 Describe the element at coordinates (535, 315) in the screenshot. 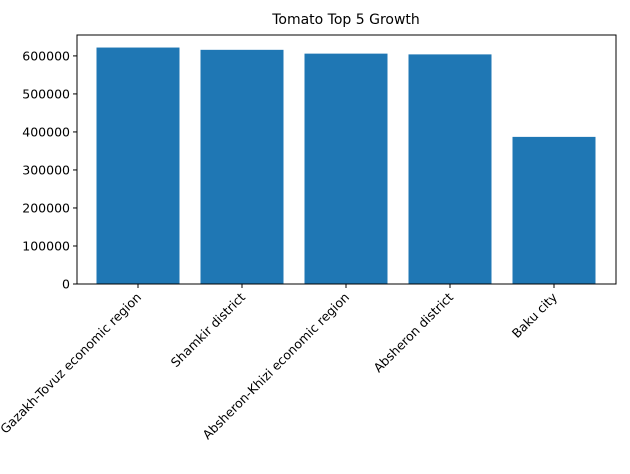

I see `x-tick-label: Baku city` at that location.